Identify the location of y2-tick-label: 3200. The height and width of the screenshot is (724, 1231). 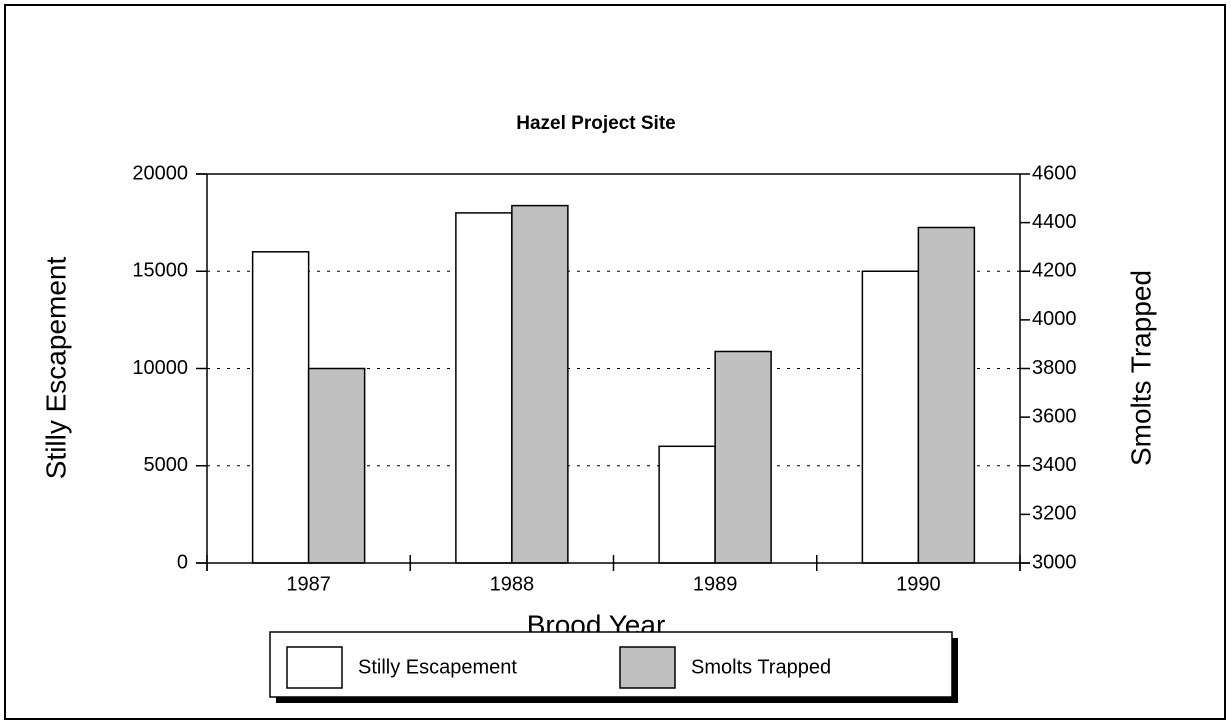
(1054, 514).